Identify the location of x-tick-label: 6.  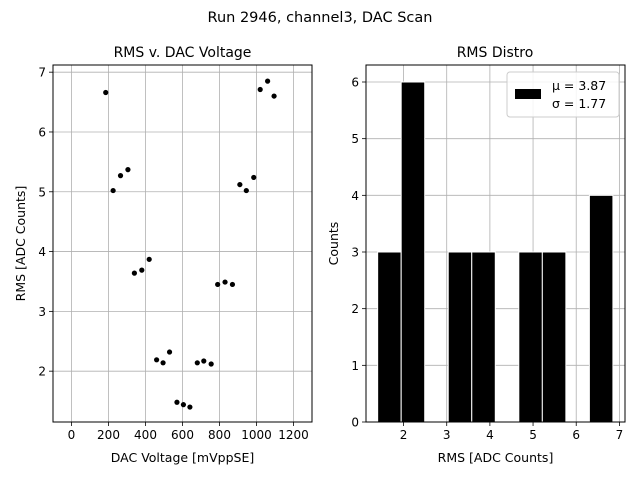
(576, 435).